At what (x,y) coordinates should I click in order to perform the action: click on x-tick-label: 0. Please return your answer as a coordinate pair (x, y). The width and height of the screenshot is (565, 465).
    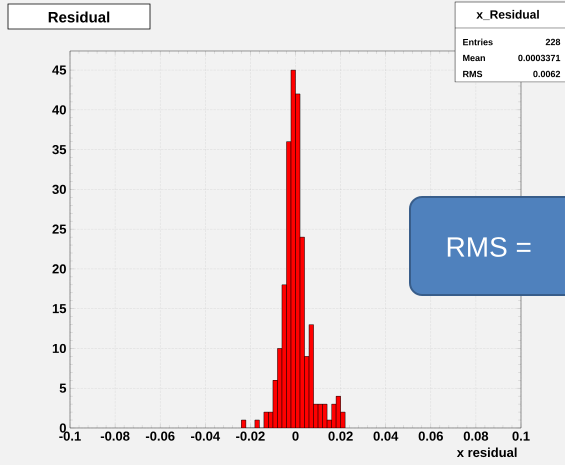
    Looking at the image, I should click on (295, 436).